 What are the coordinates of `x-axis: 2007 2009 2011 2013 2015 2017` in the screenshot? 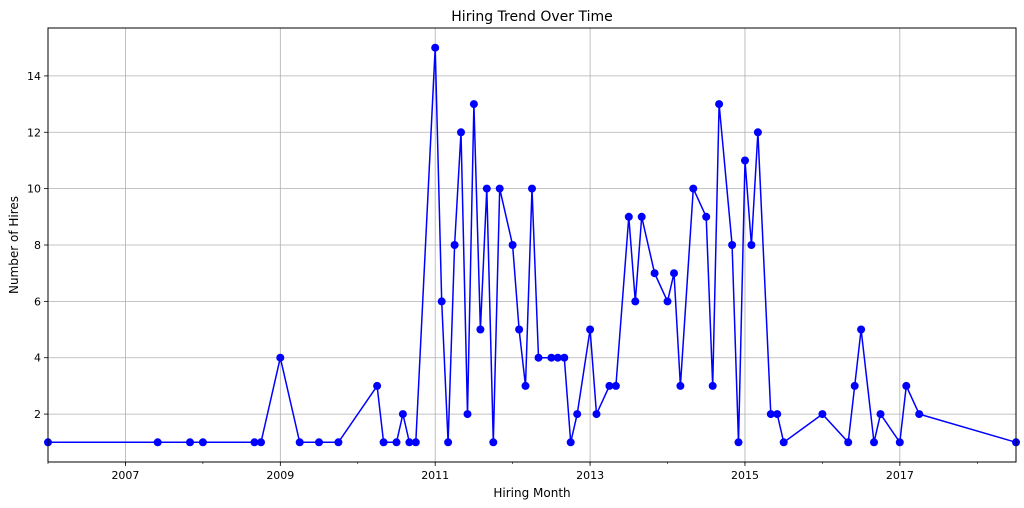 It's located at (512, 472).